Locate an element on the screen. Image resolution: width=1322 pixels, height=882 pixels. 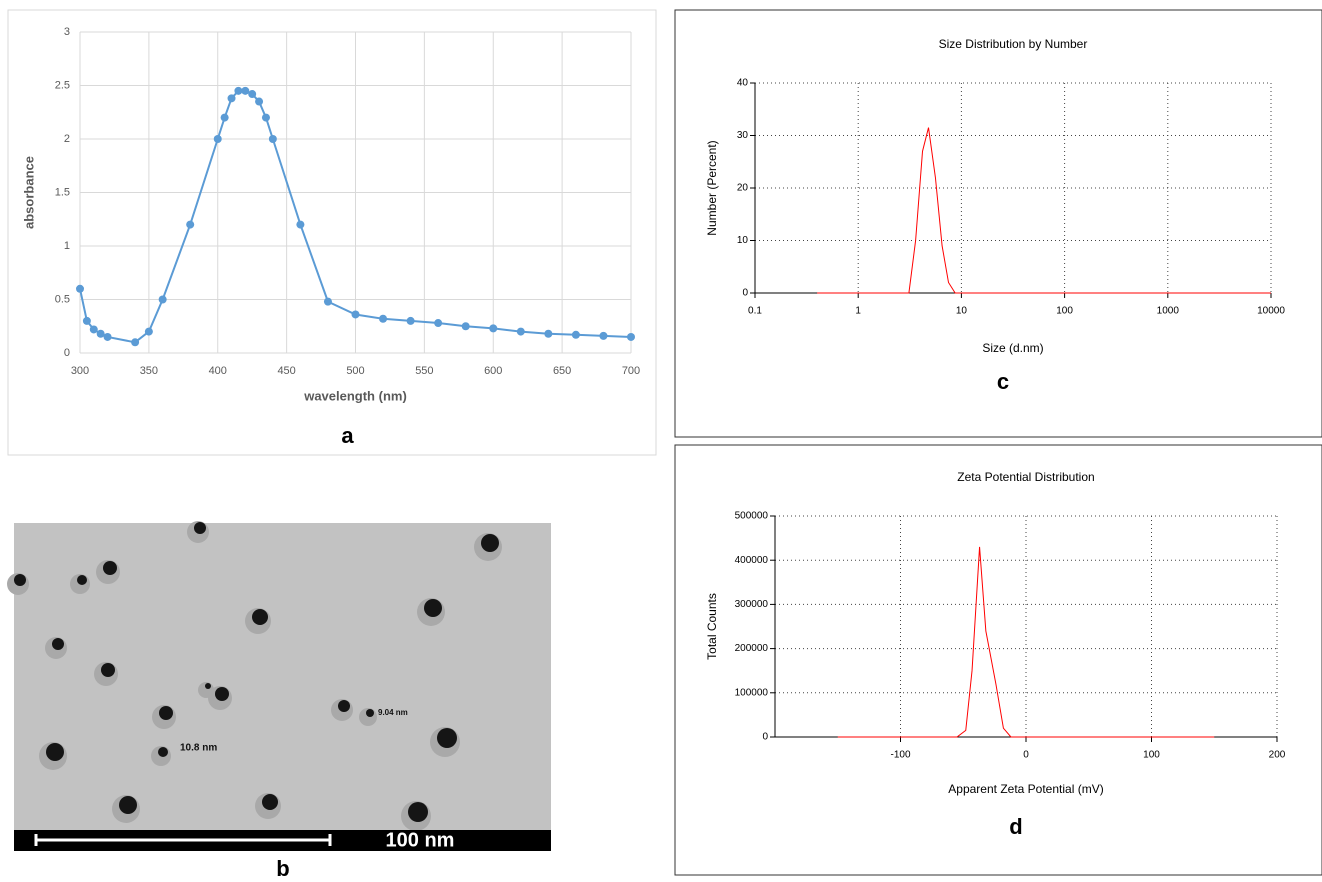
y-tick-label: 2.5 is located at coordinates (62, 85).